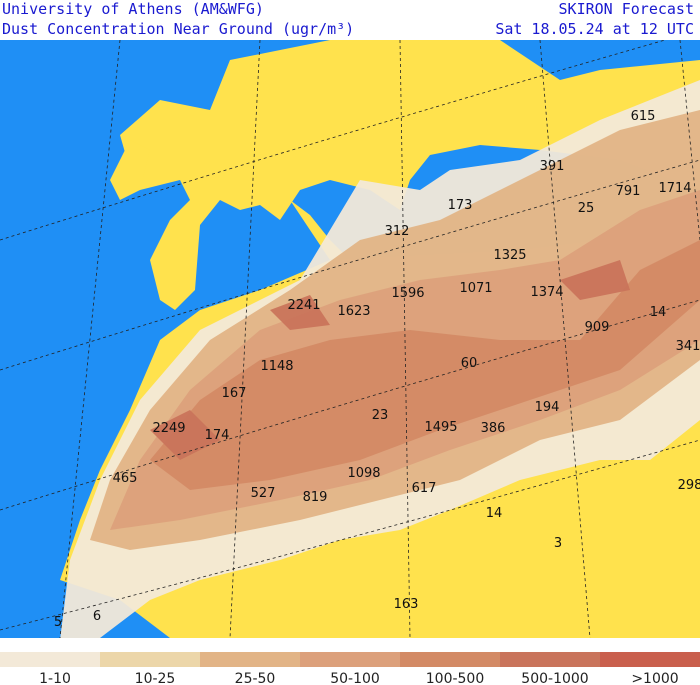 This screenshot has height=685, width=700. Describe the element at coordinates (276, 366) in the screenshot. I see `concentration-label: 1148` at that location.